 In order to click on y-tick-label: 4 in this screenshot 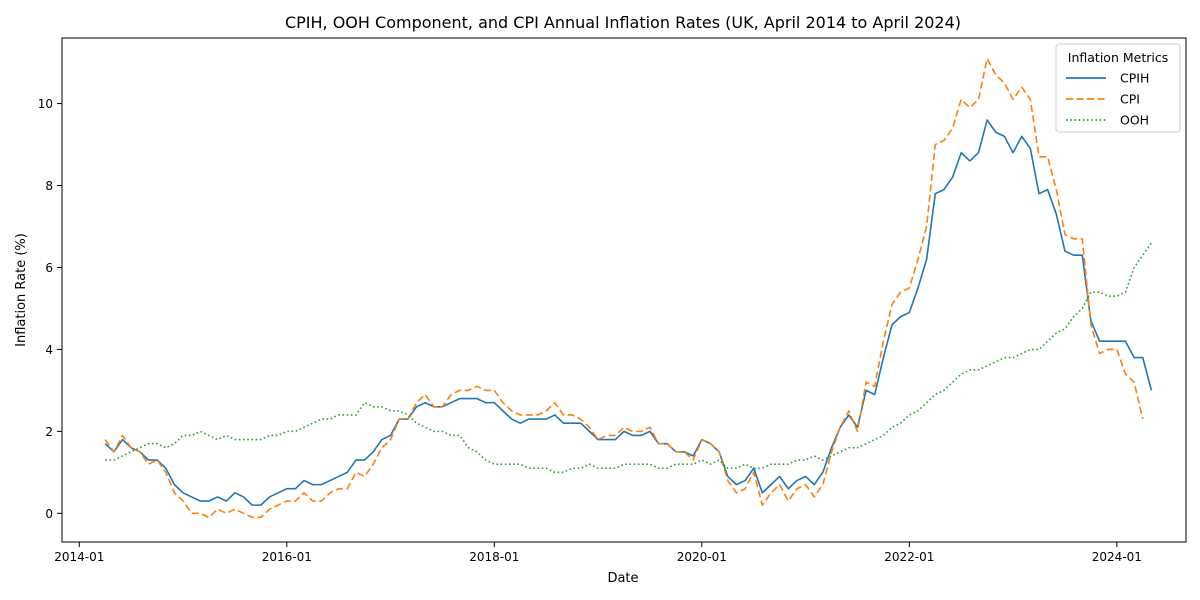, I will do `click(49, 350)`.